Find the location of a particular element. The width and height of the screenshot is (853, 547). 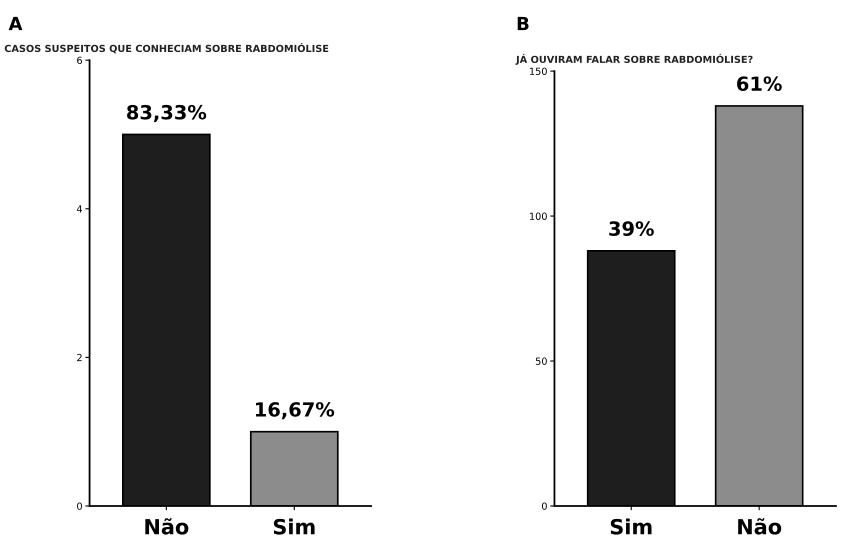

annotation: 16,67% is located at coordinates (295, 411).